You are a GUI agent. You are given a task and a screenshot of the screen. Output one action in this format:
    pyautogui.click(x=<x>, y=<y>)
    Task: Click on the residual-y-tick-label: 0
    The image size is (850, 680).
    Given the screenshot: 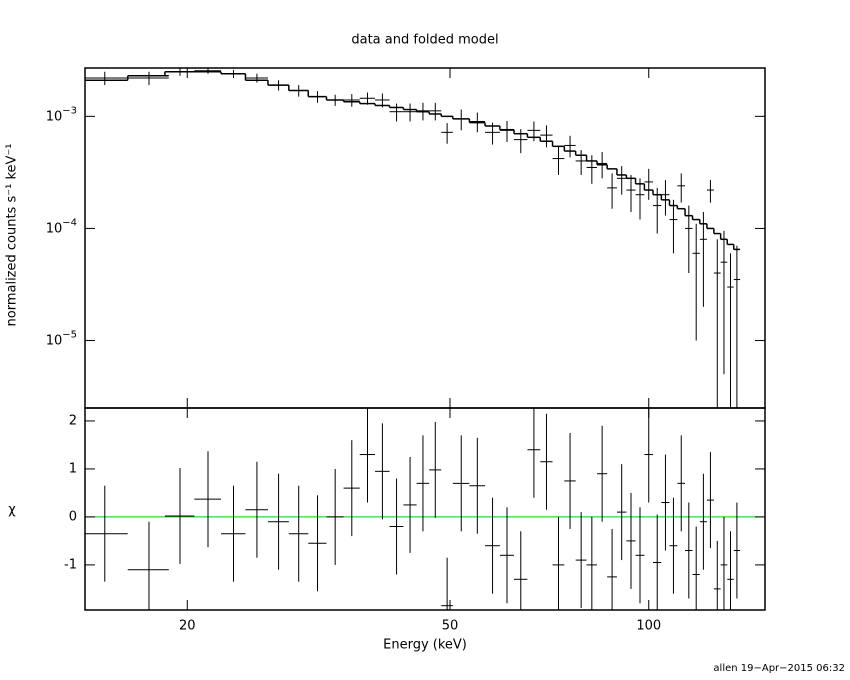 What is the action you would take?
    pyautogui.click(x=73, y=516)
    